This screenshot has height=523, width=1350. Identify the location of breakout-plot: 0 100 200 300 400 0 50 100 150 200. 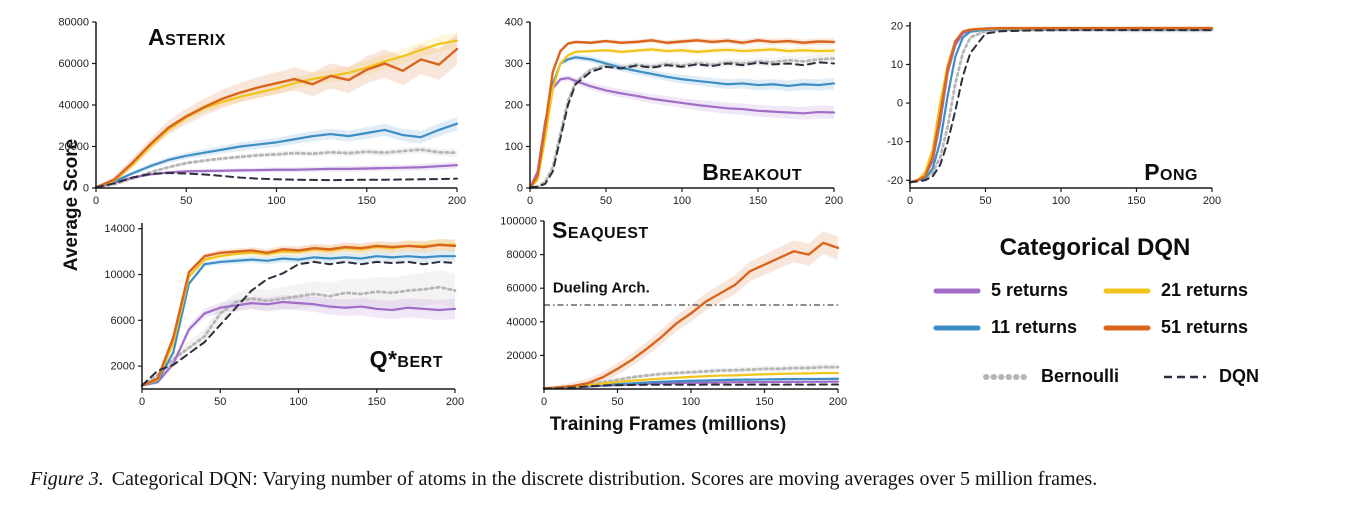
(674, 112).